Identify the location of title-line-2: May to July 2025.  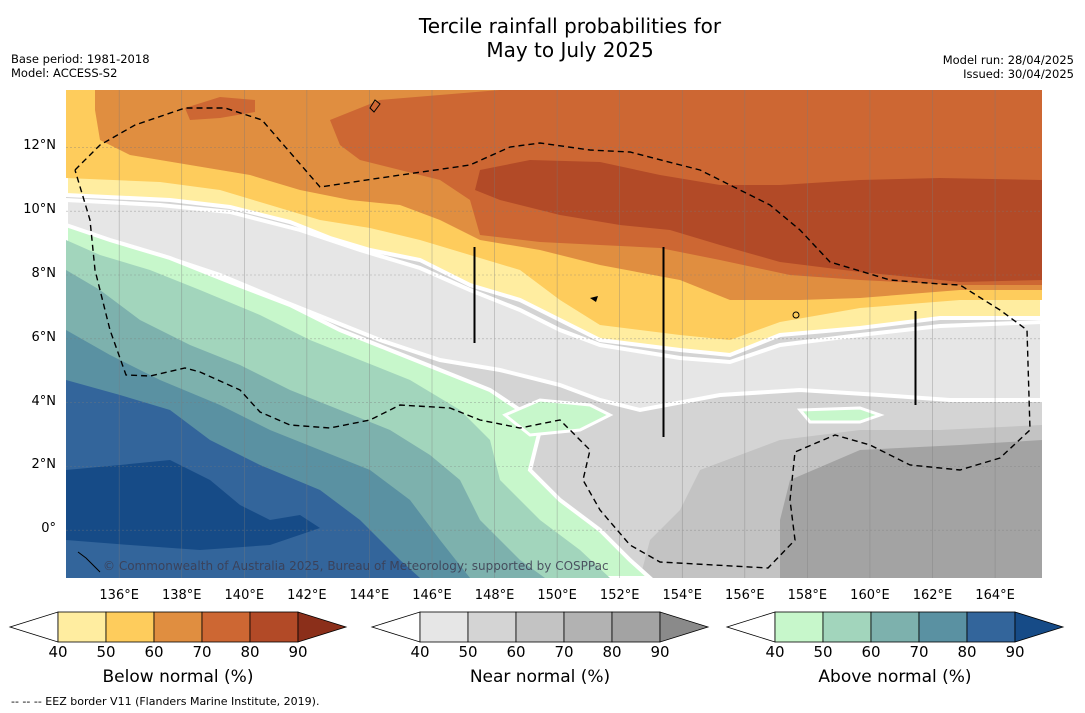
(570, 50).